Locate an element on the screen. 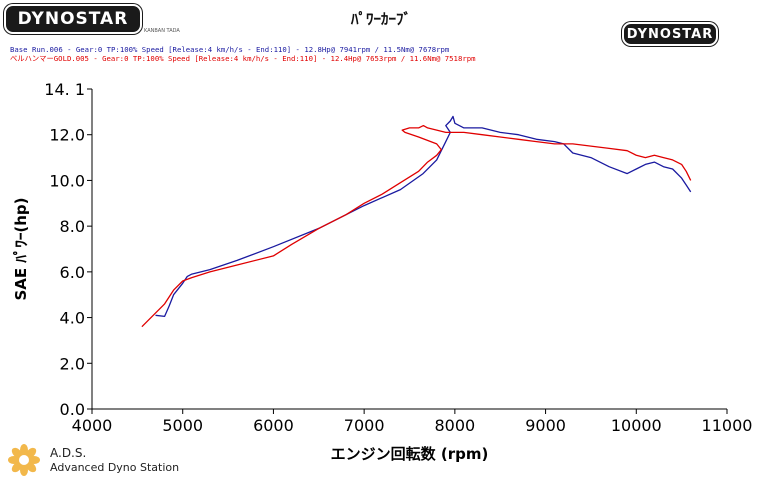  logo-subtext: KANBAN TADA is located at coordinates (162, 31).